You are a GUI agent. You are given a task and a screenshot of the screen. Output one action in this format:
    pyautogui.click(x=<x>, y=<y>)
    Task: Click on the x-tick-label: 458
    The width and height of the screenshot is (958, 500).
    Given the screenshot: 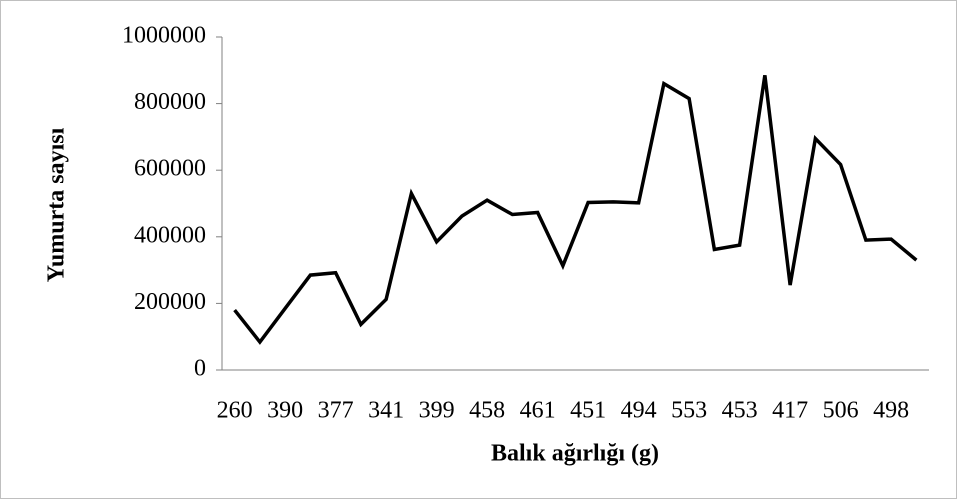 What is the action you would take?
    pyautogui.click(x=487, y=411)
    